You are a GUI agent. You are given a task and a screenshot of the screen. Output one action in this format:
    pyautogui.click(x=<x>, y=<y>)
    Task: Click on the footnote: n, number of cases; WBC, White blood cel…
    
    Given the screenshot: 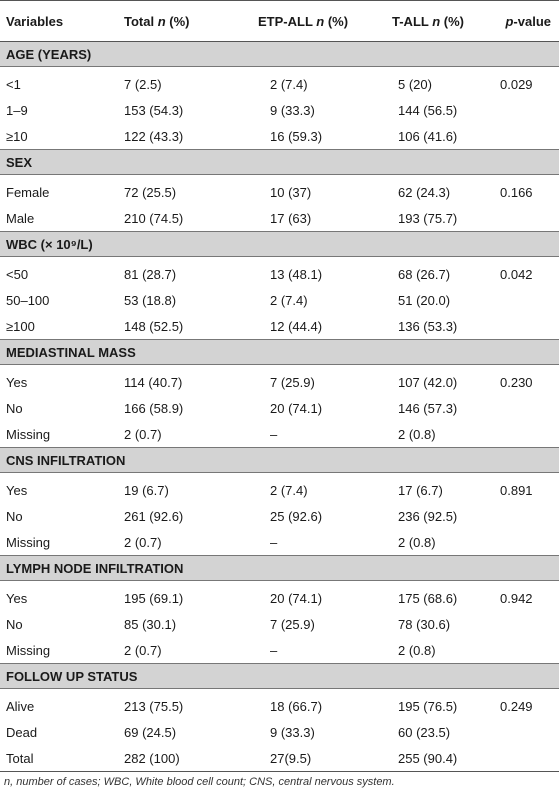 What is the action you would take?
    pyautogui.click(x=199, y=782)
    